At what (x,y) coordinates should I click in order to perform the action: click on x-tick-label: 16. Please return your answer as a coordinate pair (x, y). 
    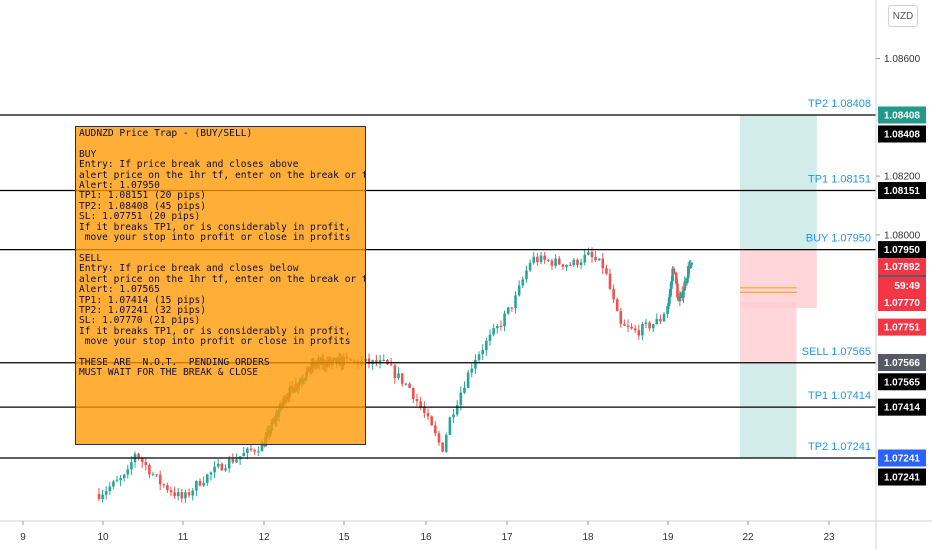
    Looking at the image, I should click on (426, 537).